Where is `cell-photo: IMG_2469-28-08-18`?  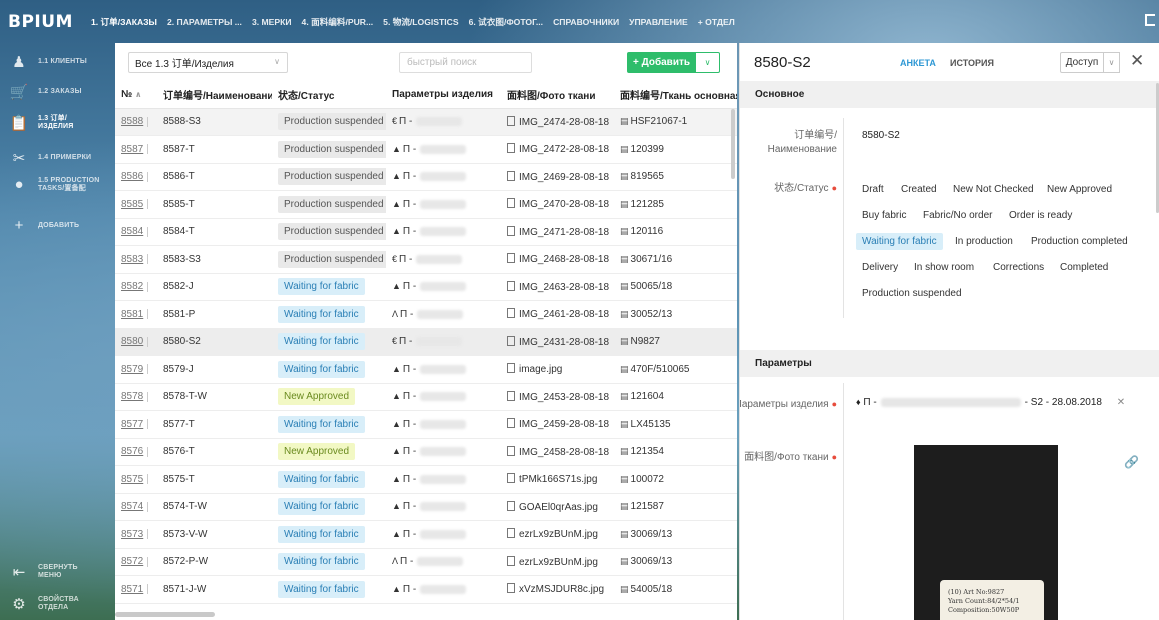
cell-photo: IMG_2469-28-08-18 is located at coordinates (557, 177).